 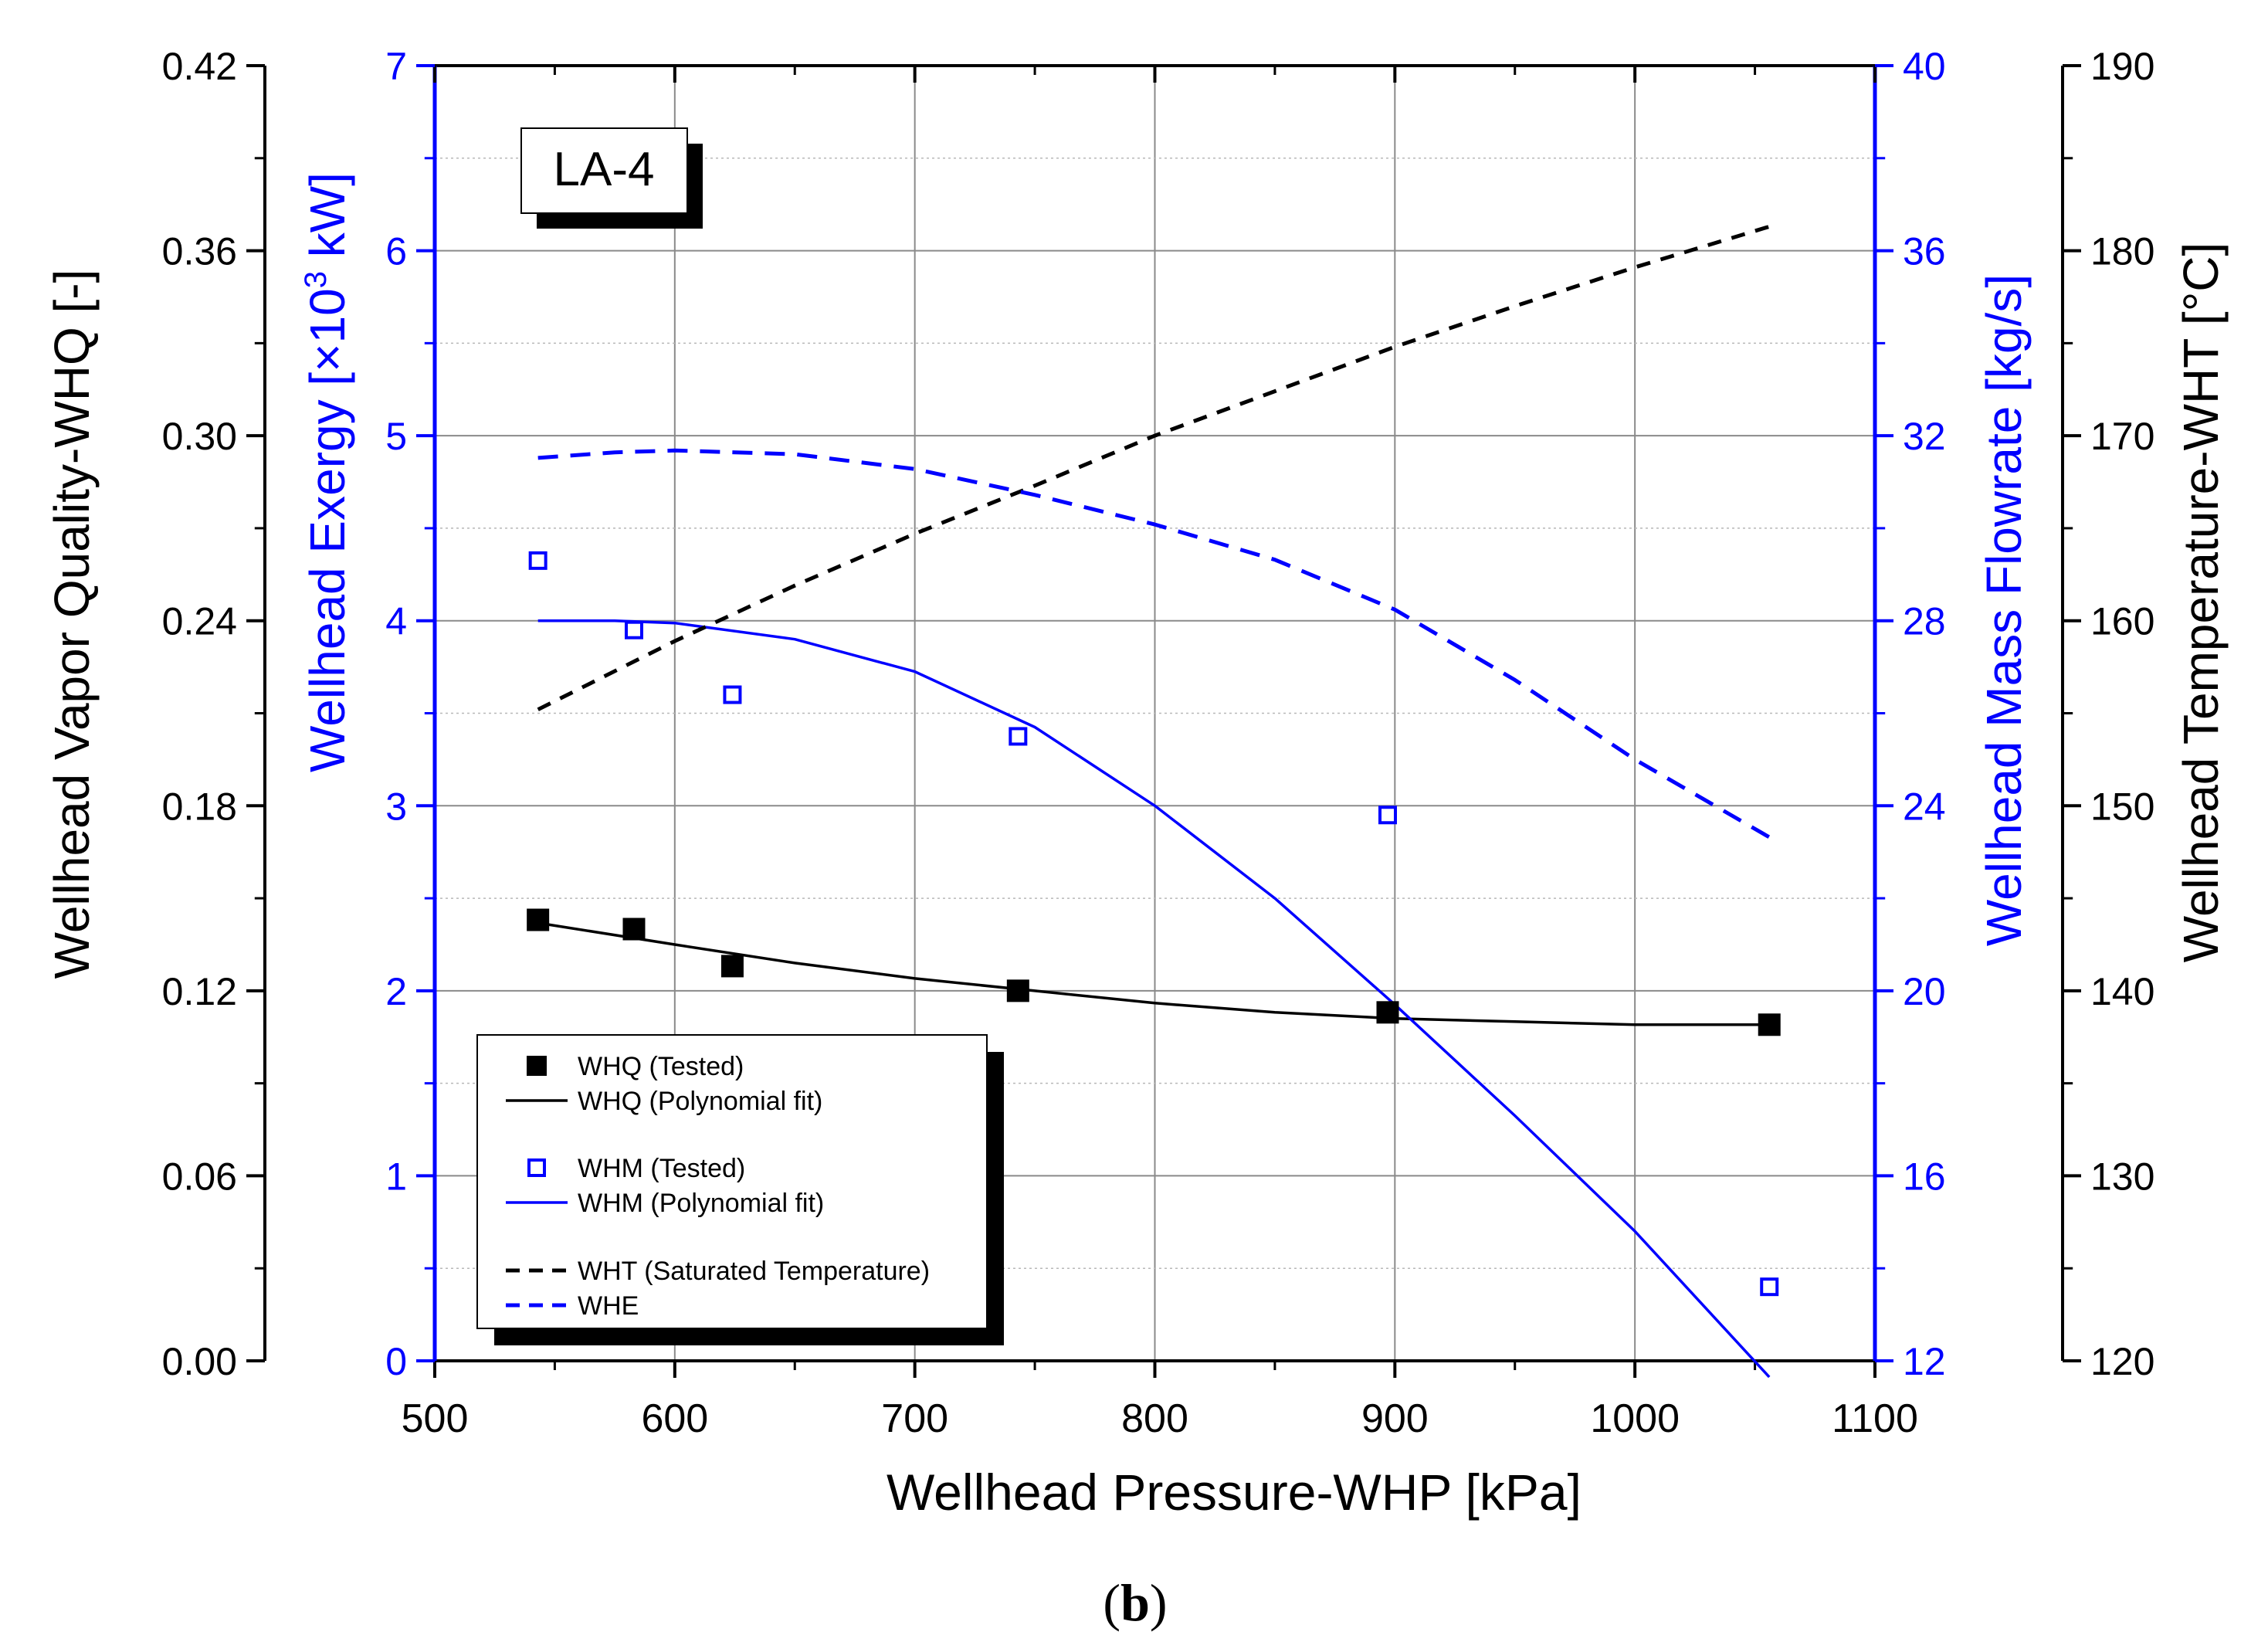 I want to click on whe-axis-title: Wellhead Exergy [×103 kW], so click(x=327, y=472).